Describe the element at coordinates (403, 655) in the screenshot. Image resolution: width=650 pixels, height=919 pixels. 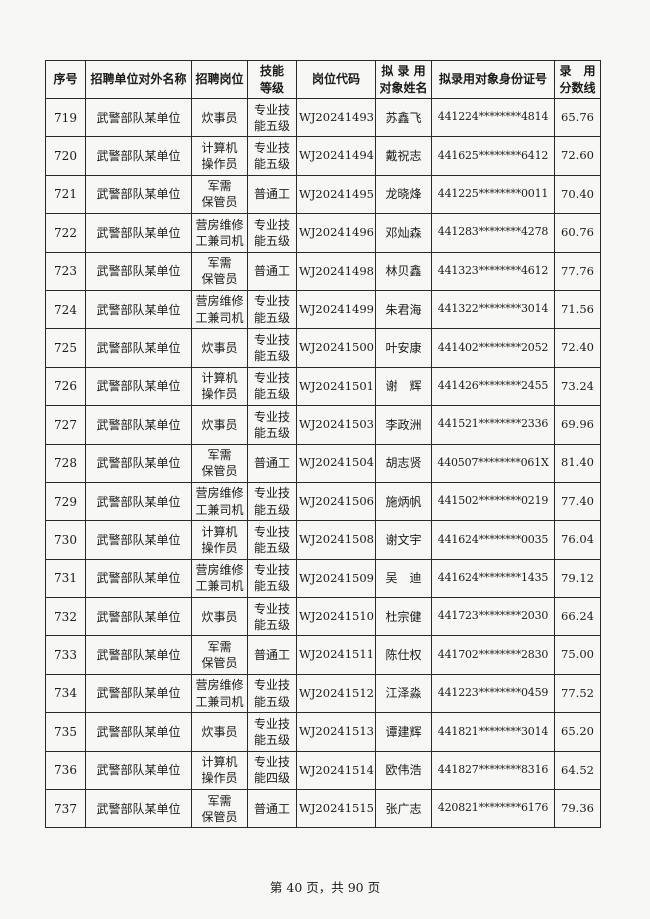
I see `cell-name: 陈仕权` at that location.